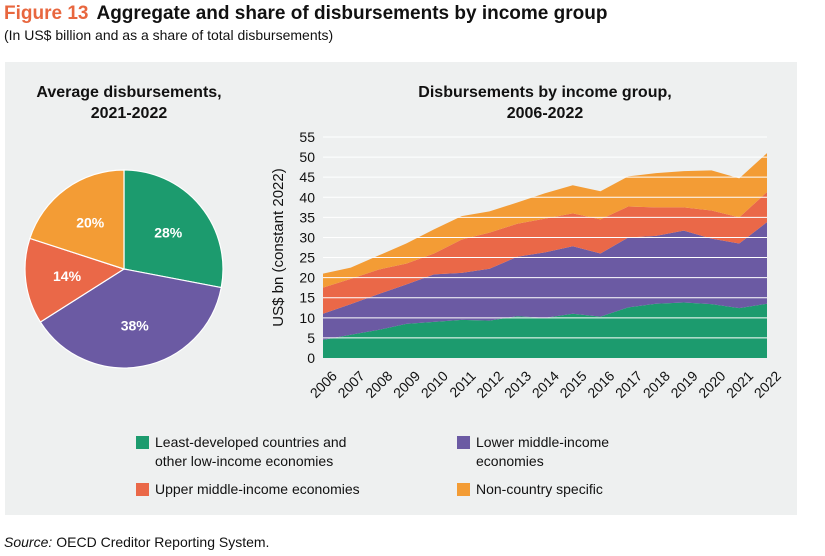 The width and height of the screenshot is (825, 556). I want to click on y-tick-label: 55, so click(307, 137).